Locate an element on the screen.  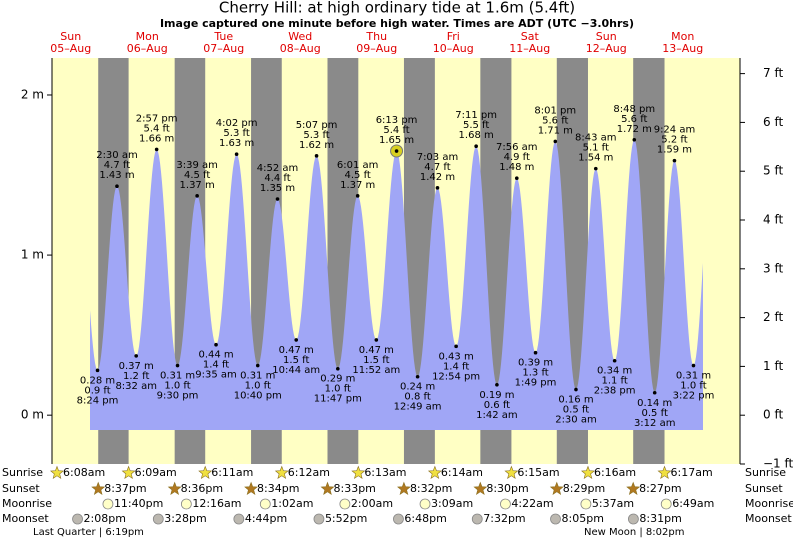
tide-label: 0.14 m is located at coordinates (654, 403).